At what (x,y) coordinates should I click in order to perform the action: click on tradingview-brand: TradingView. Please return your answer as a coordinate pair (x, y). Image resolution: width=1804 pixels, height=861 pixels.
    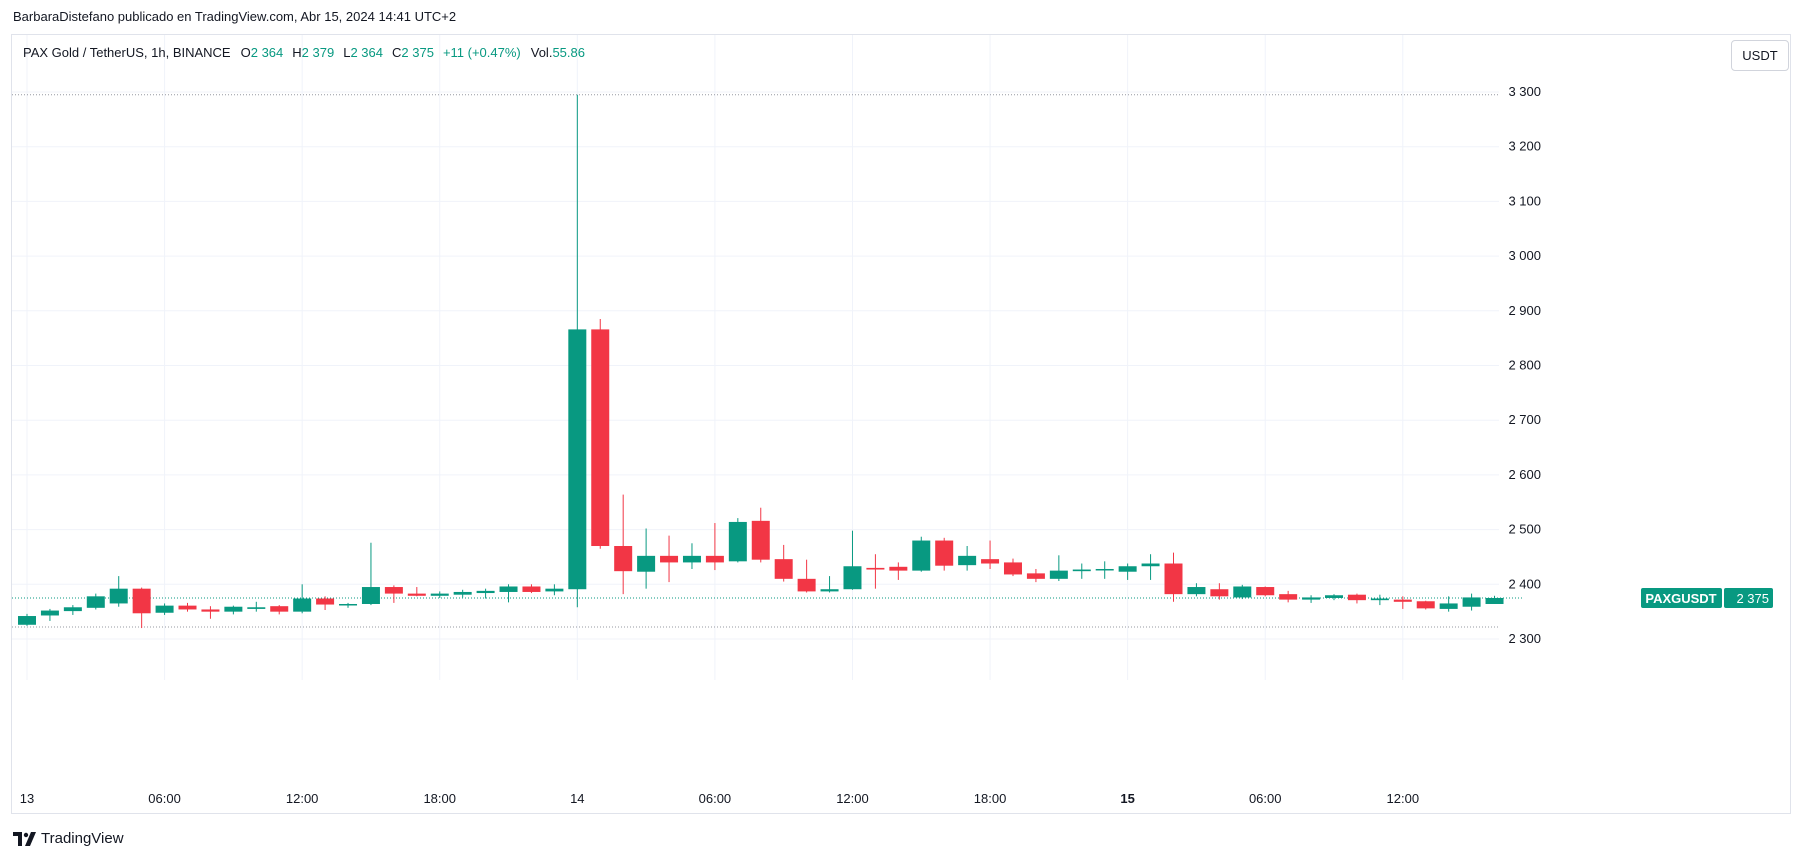
    Looking at the image, I should click on (82, 838).